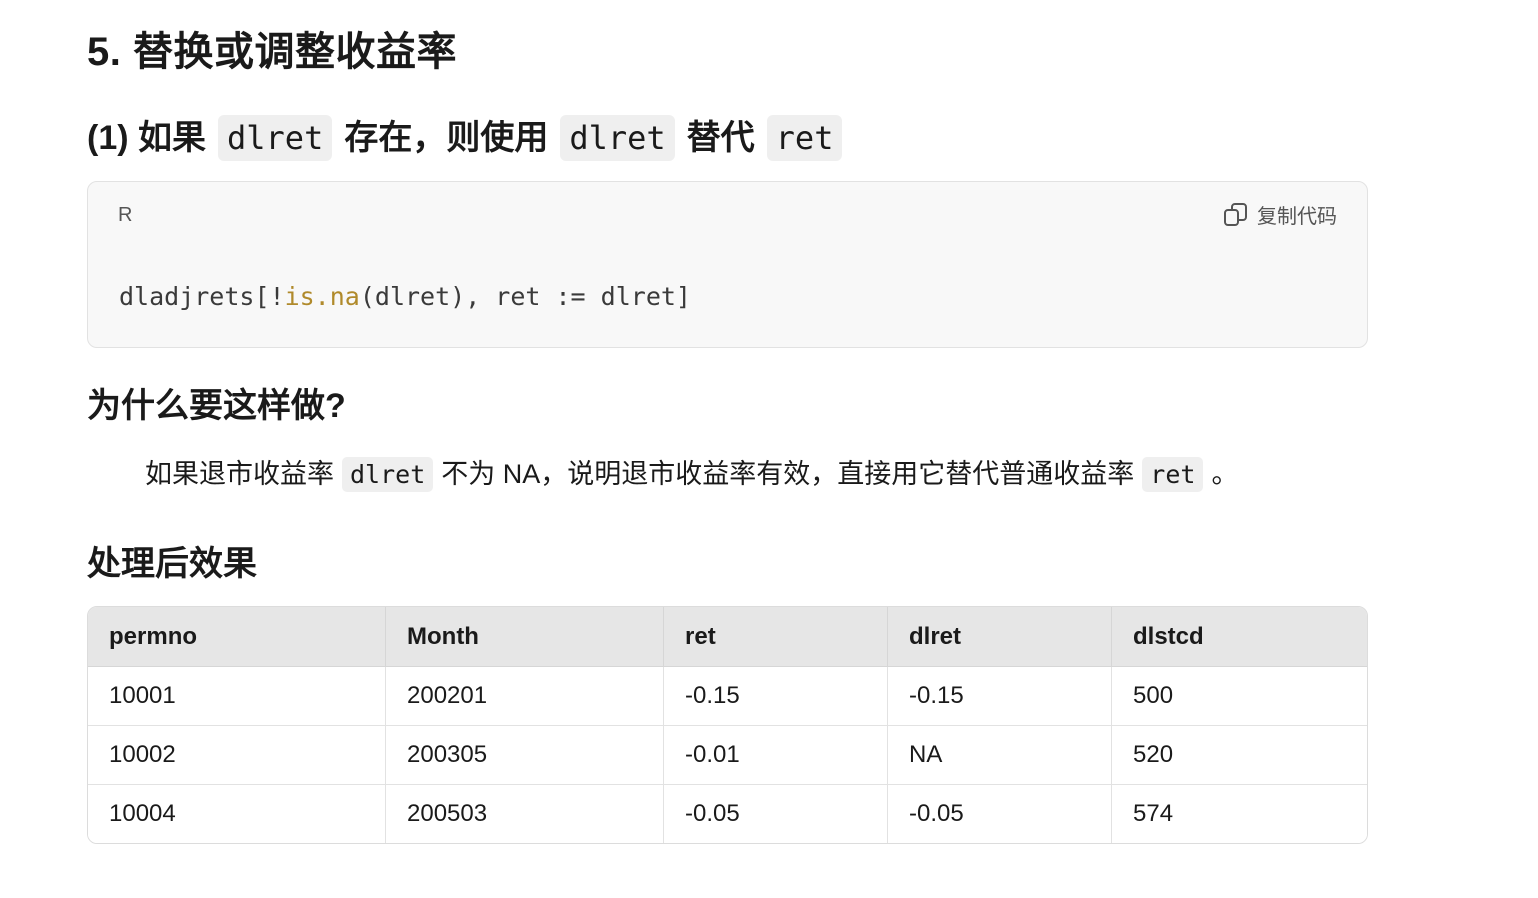 This screenshot has height=898, width=1538. I want to click on column-header-month: Month, so click(524, 637).